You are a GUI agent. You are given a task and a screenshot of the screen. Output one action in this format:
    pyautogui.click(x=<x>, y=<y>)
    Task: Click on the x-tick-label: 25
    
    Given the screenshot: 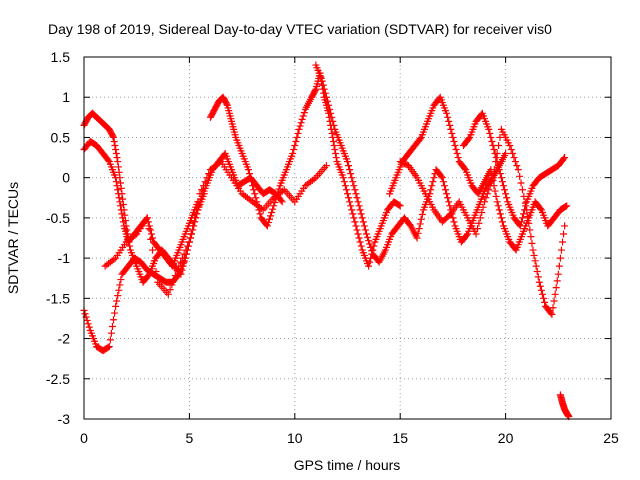 What is the action you would take?
    pyautogui.click(x=611, y=438)
    